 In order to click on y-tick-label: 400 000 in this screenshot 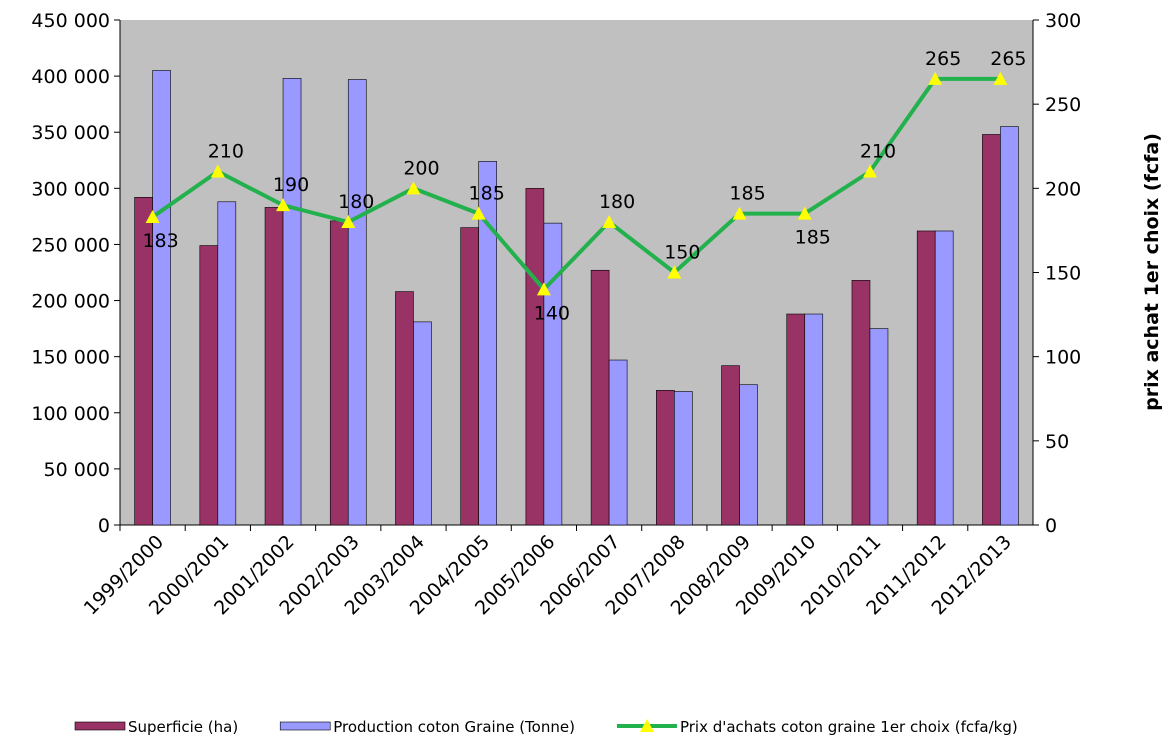, I will do `click(70, 77)`.